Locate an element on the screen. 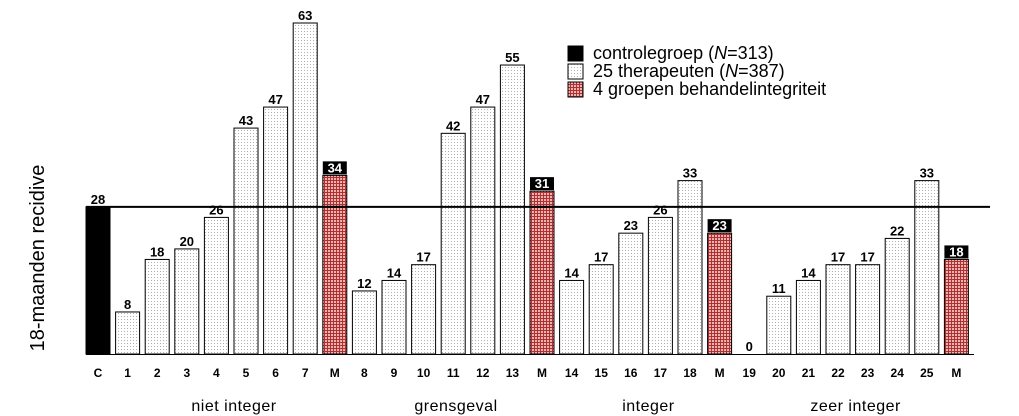  group-label-3: integer is located at coordinates (648, 406).